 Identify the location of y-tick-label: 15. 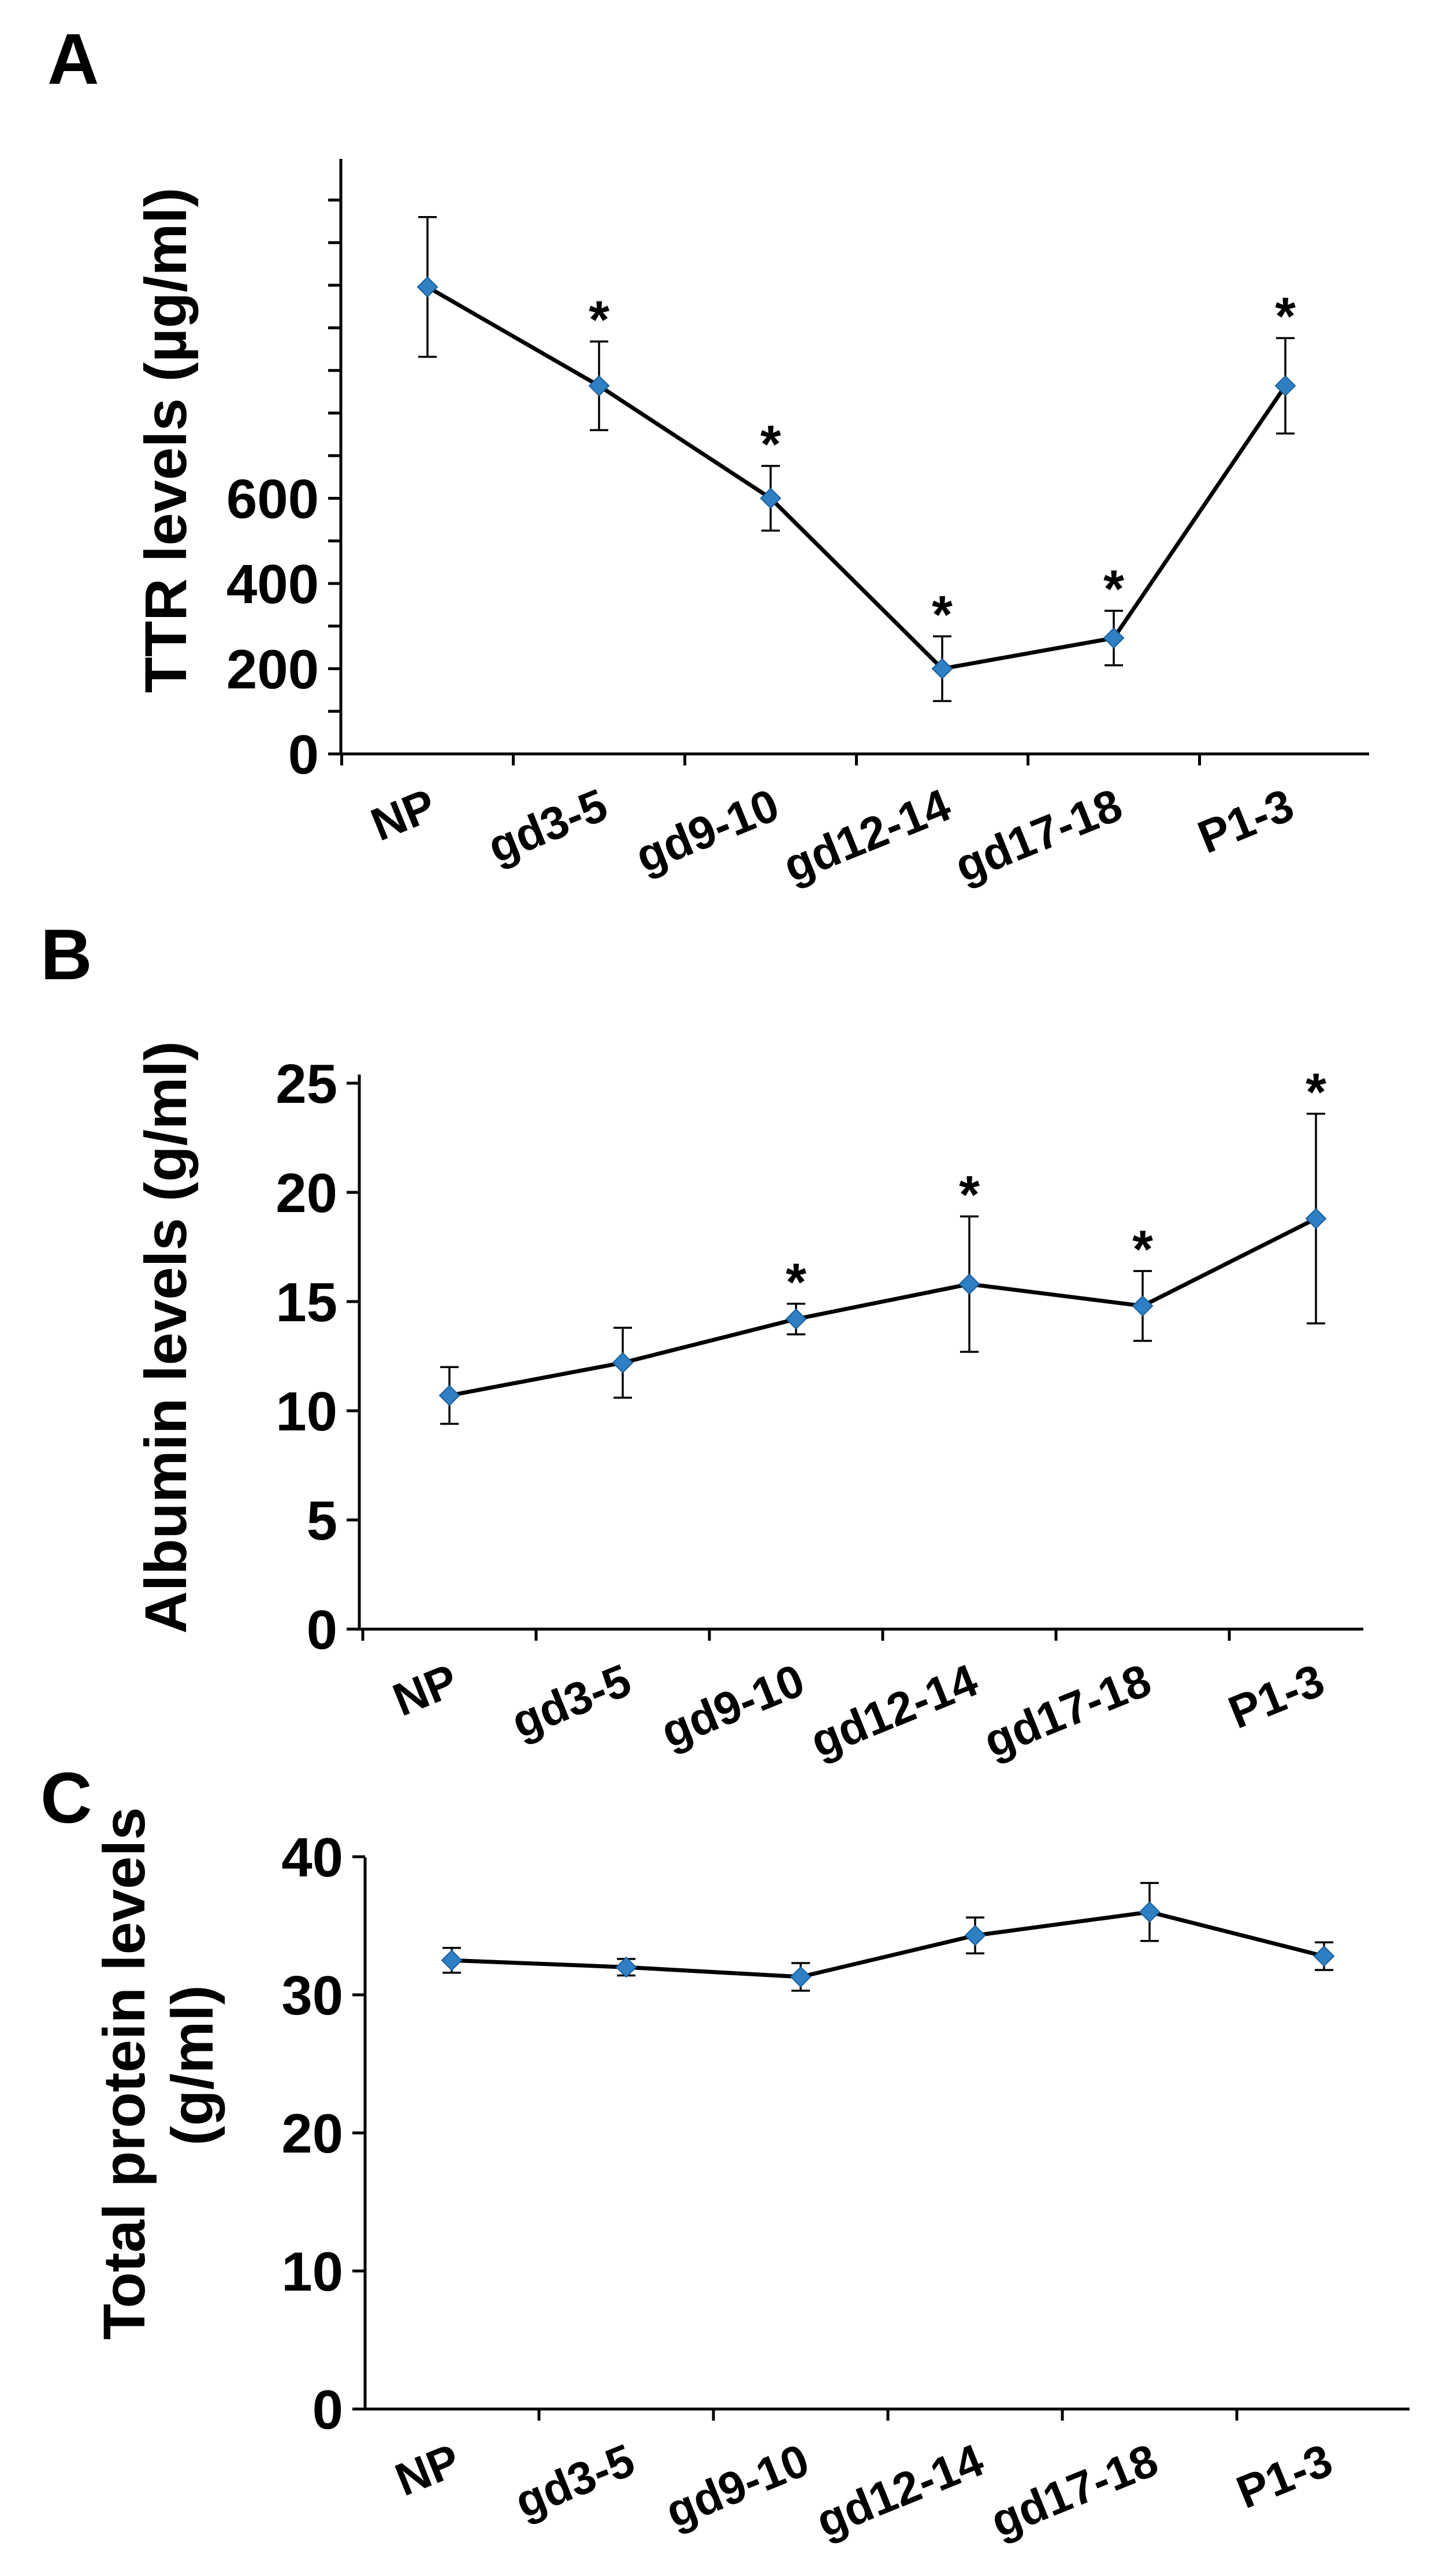
(306, 1302).